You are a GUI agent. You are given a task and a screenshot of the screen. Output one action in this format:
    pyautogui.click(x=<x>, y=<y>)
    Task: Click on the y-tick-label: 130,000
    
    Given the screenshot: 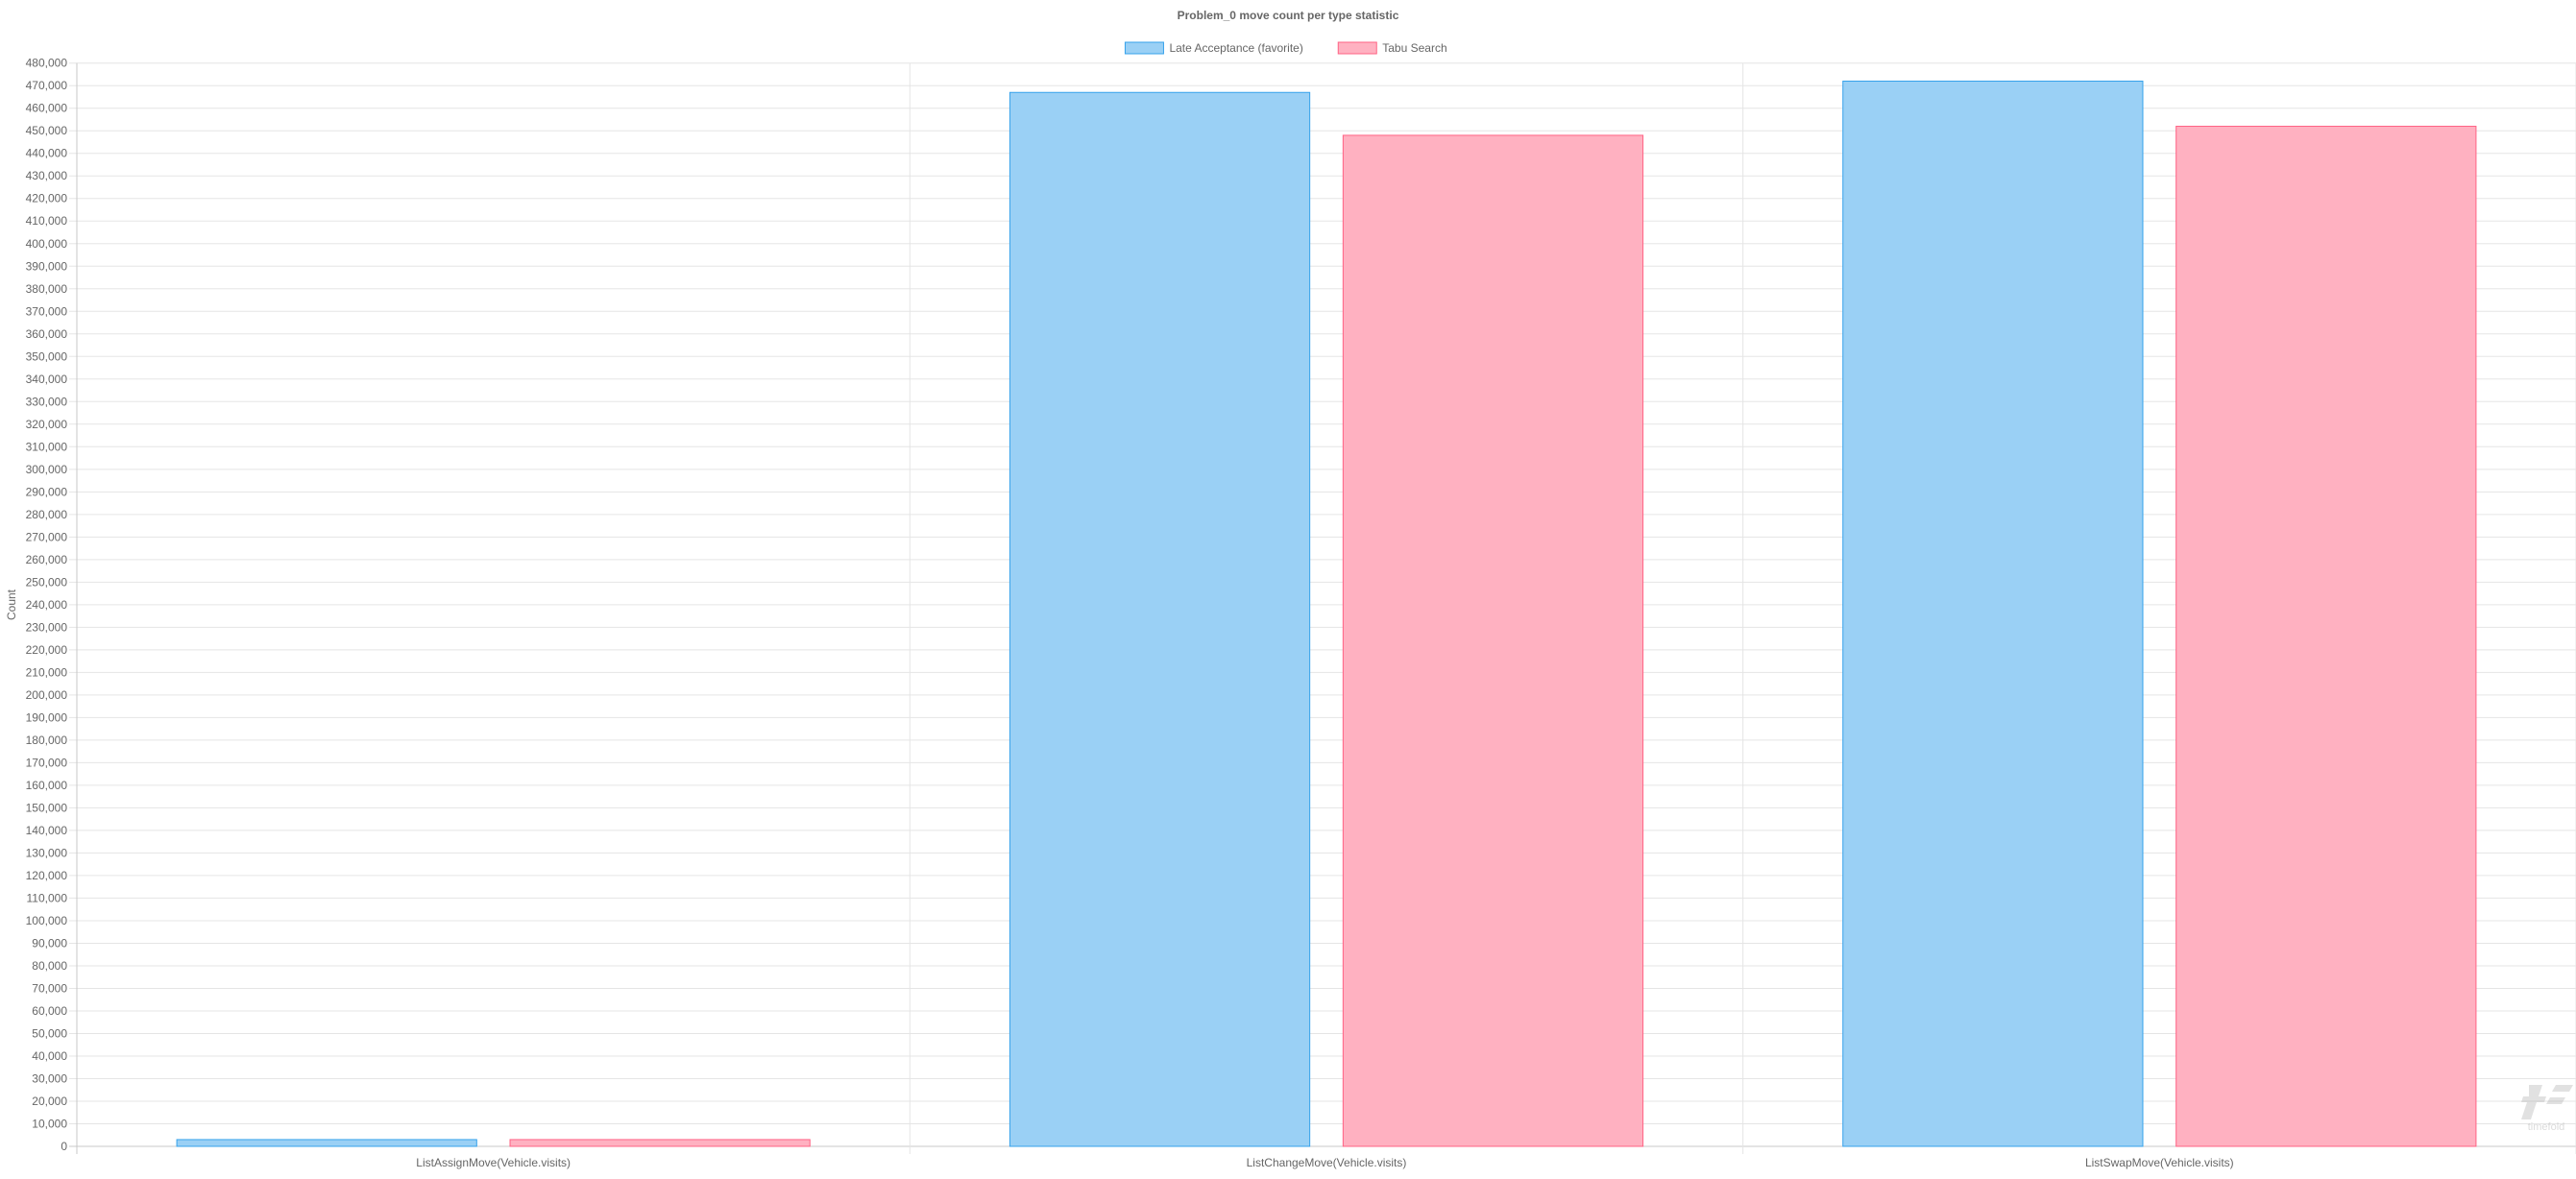 What is the action you would take?
    pyautogui.click(x=47, y=852)
    